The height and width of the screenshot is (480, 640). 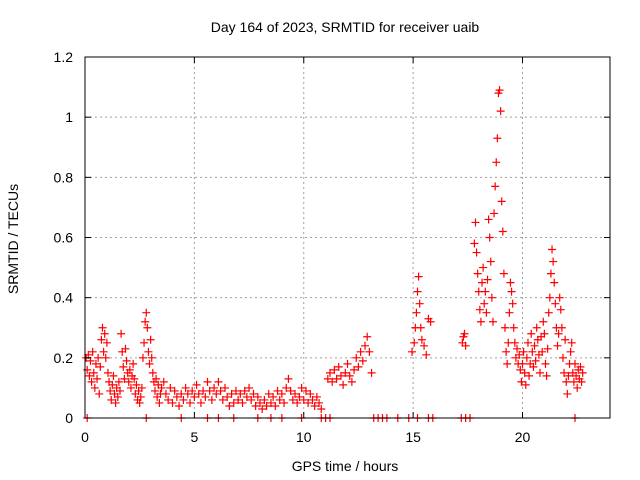 What do you see at coordinates (64, 358) in the screenshot?
I see `y-tick-label: 0.2` at bounding box center [64, 358].